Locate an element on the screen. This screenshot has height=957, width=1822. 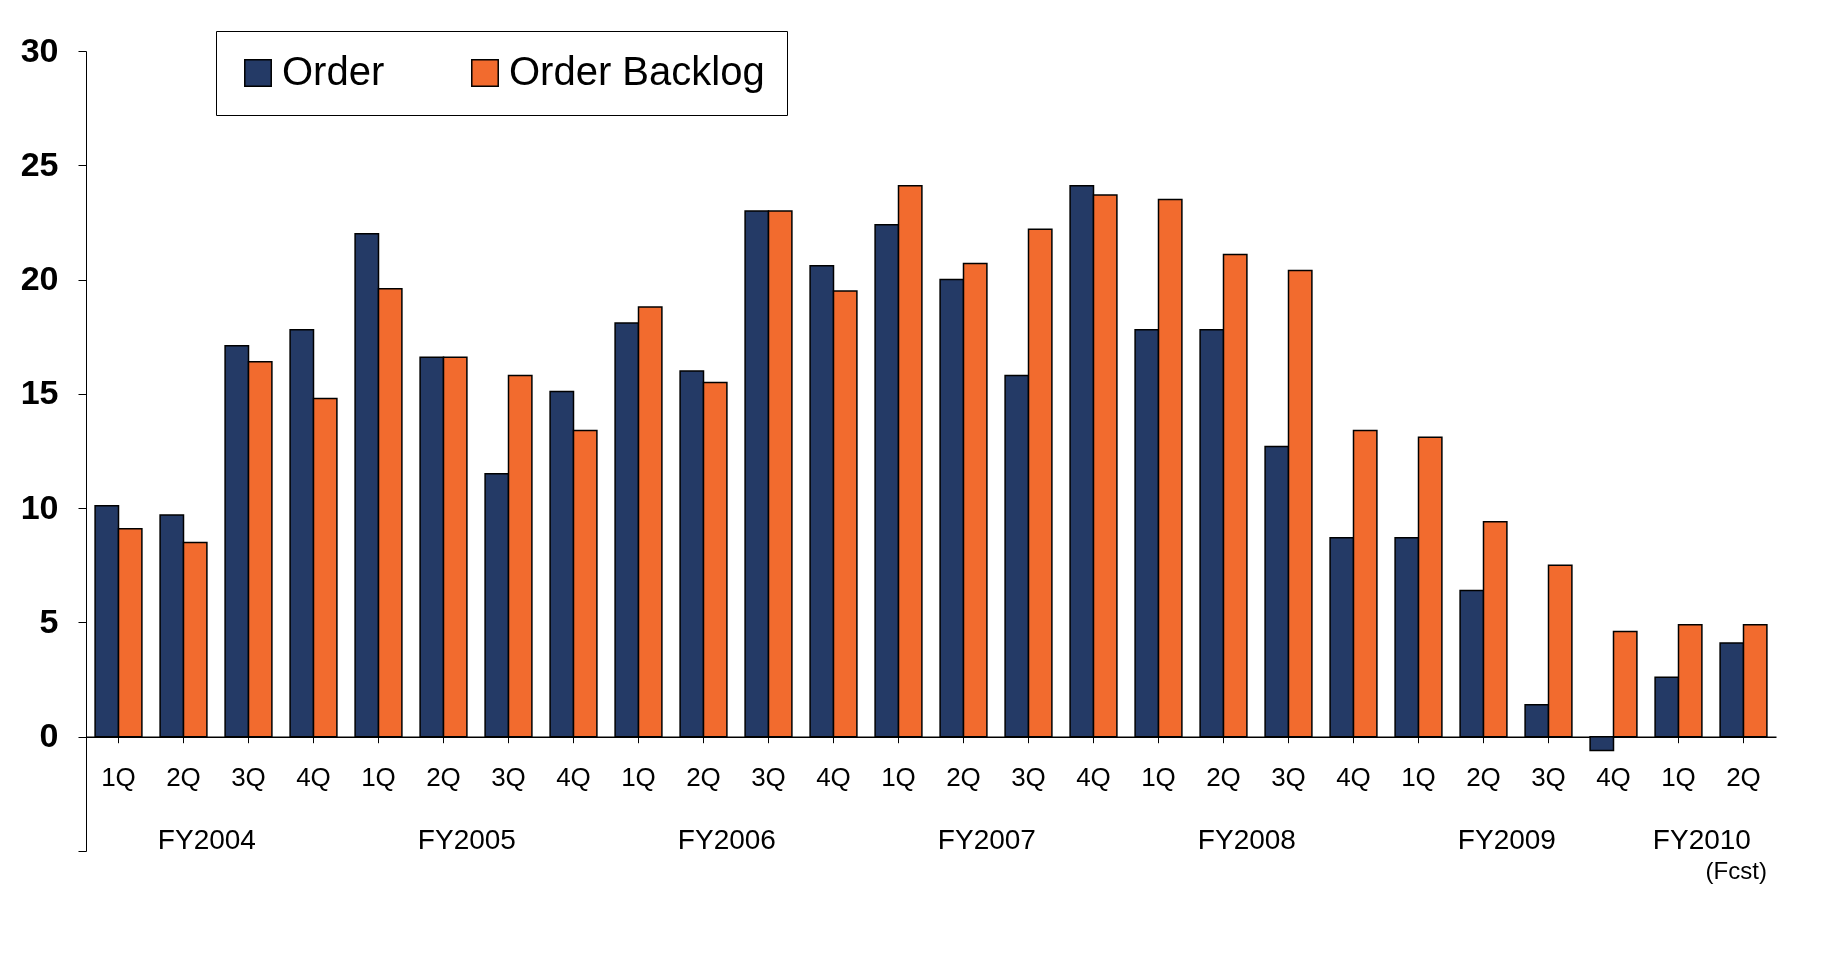
y-tick-label: 25 is located at coordinates (39, 163).